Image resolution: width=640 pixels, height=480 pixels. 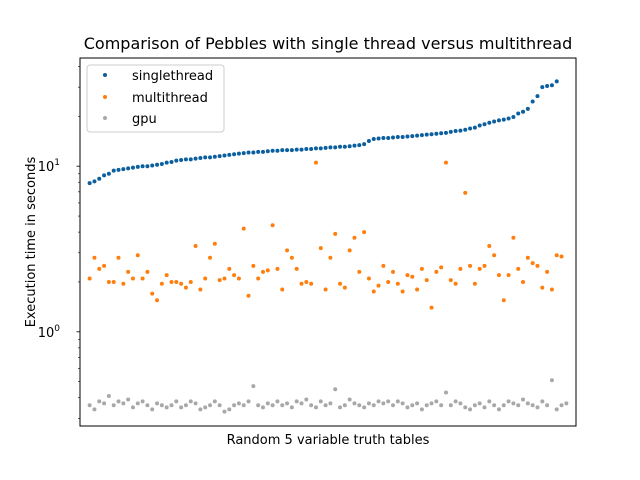 I want to click on y-tick-label: 100, so click(x=49, y=332).